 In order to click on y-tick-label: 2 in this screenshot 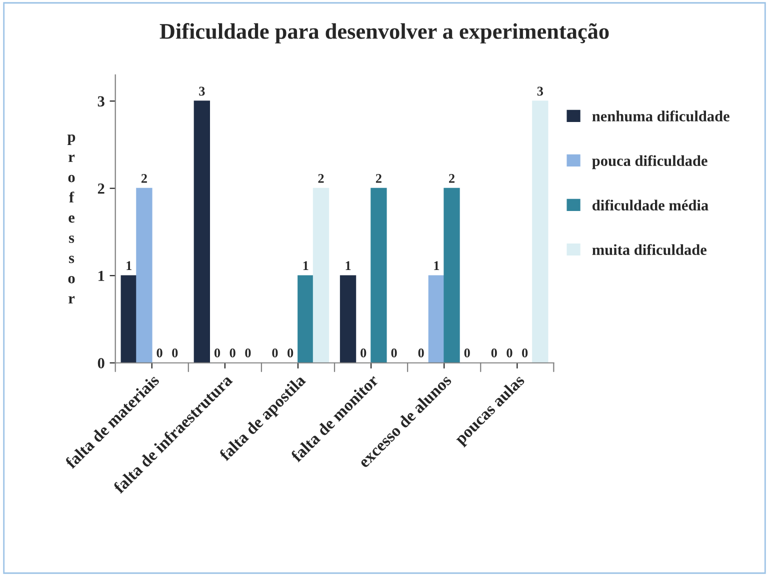, I will do `click(101, 189)`.